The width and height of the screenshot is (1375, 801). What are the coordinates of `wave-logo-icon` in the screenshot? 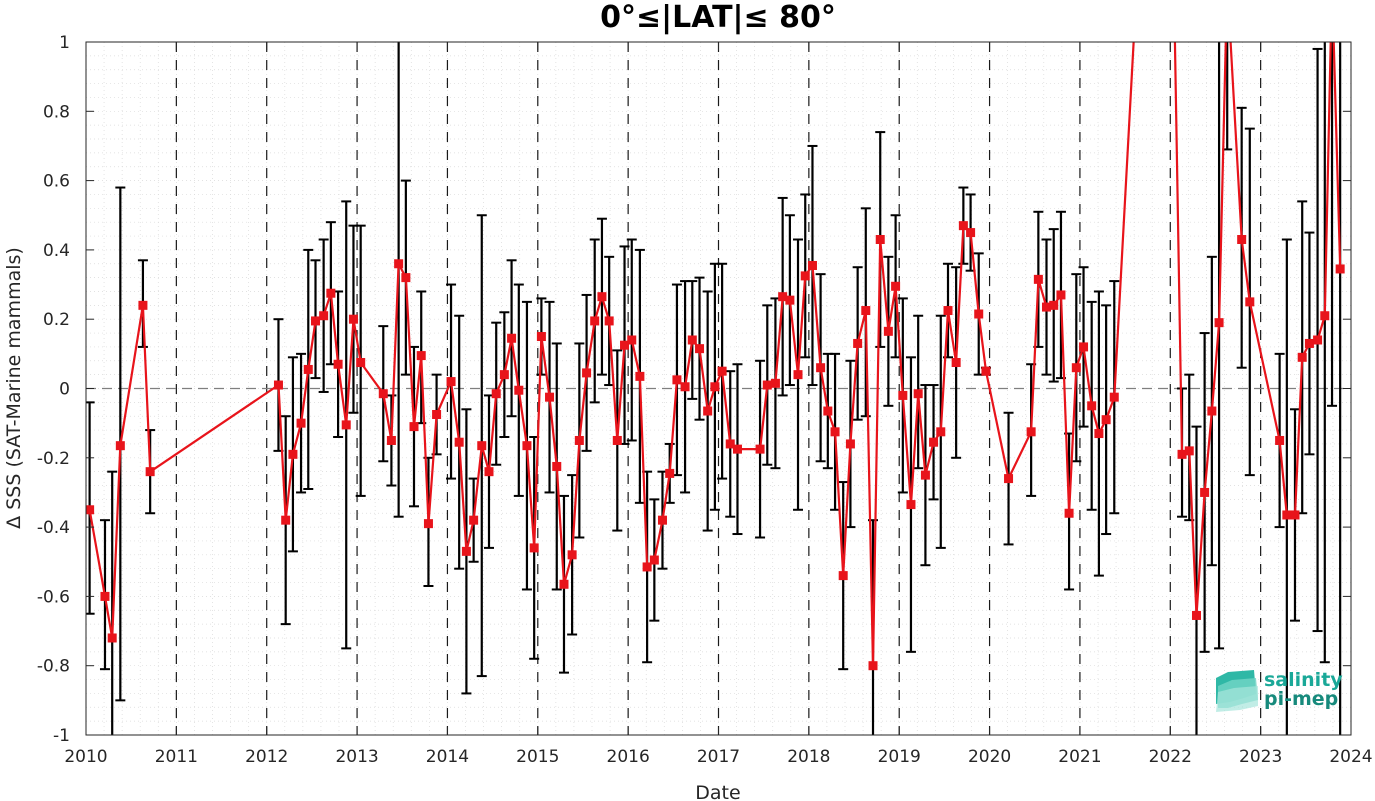 It's located at (1237, 691).